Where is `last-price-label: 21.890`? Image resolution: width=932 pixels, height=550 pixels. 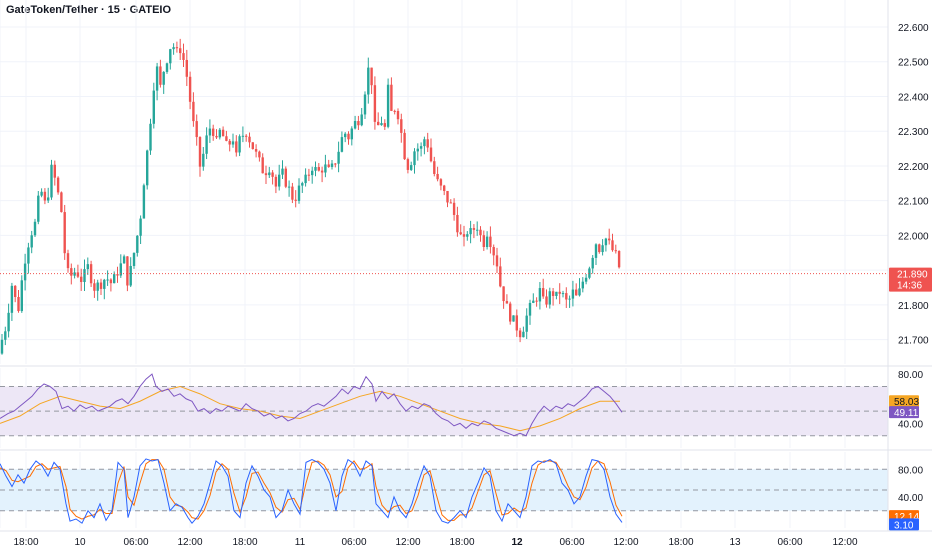 last-price-label: 21.890 is located at coordinates (912, 275).